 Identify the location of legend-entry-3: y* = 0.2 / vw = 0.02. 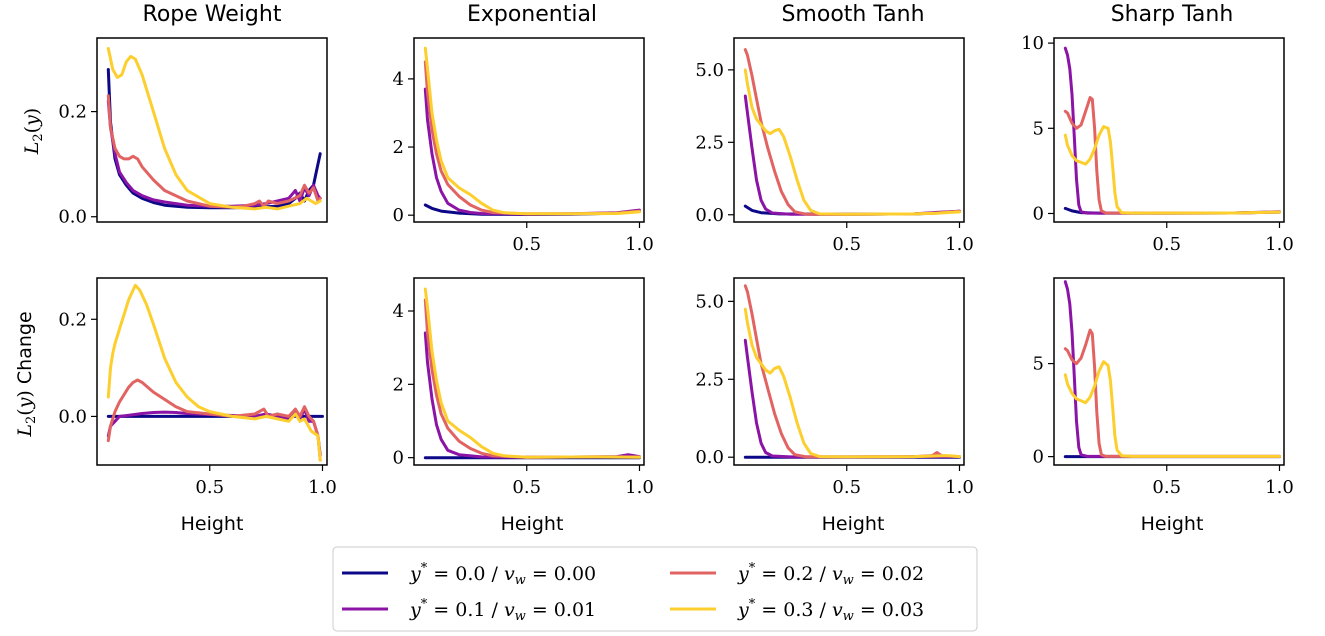
(797, 574).